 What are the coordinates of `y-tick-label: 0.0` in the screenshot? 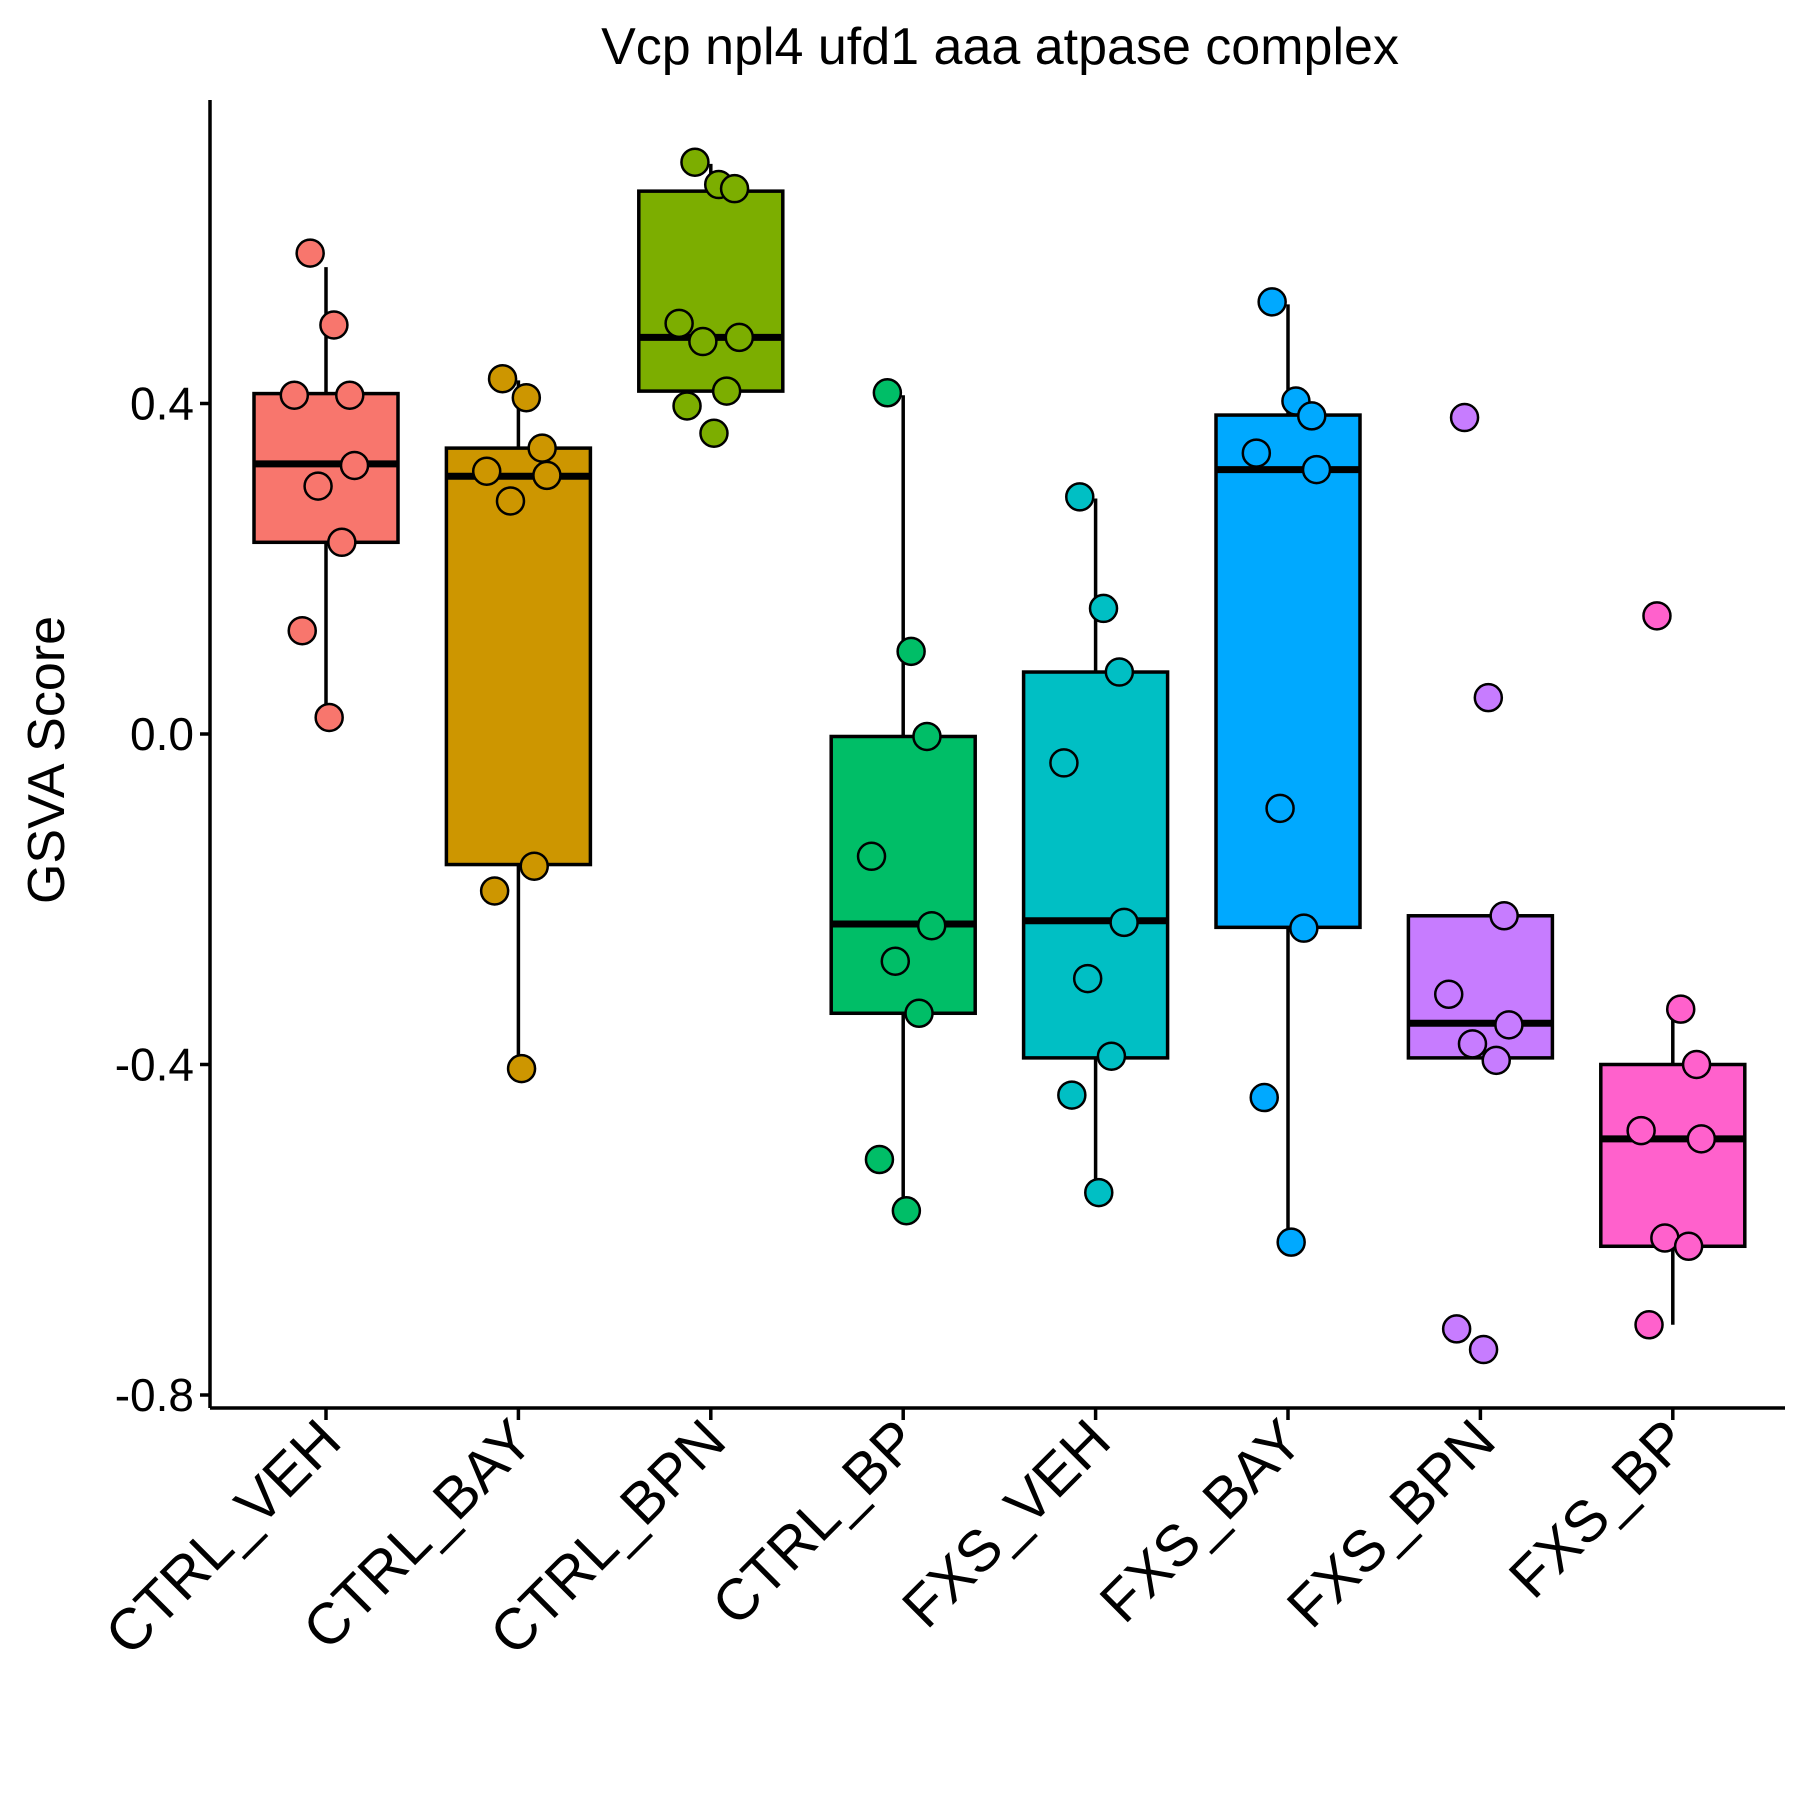 It's located at (162, 734).